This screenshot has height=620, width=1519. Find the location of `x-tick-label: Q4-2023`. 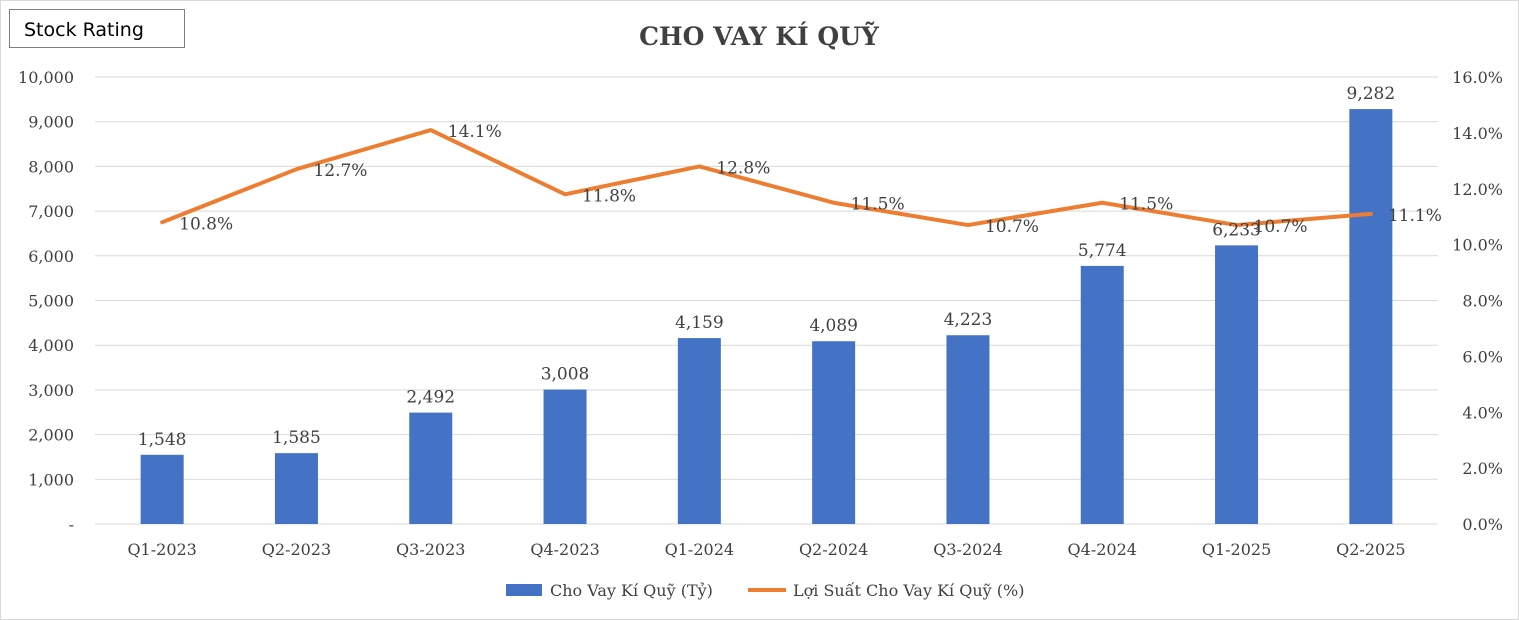

x-tick-label: Q4-2023 is located at coordinates (564, 549).